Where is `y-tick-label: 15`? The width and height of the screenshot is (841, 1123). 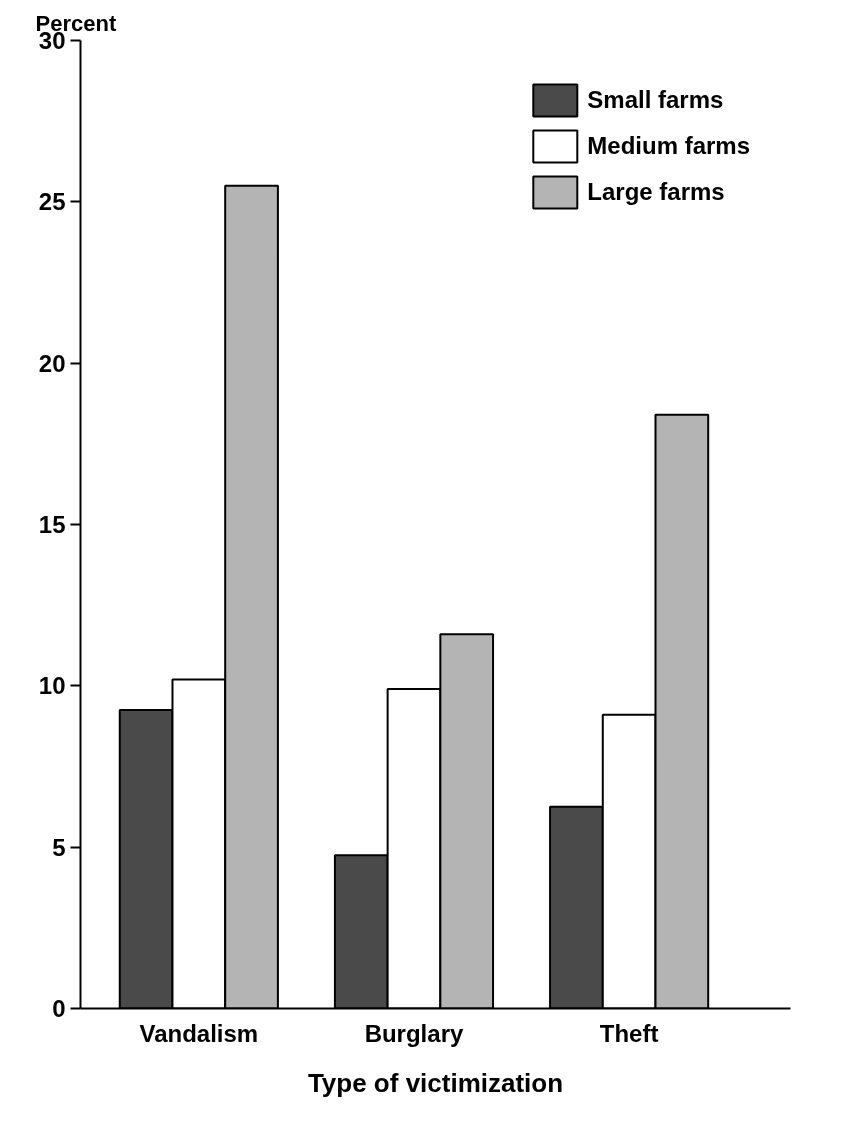
y-tick-label: 15 is located at coordinates (52, 524).